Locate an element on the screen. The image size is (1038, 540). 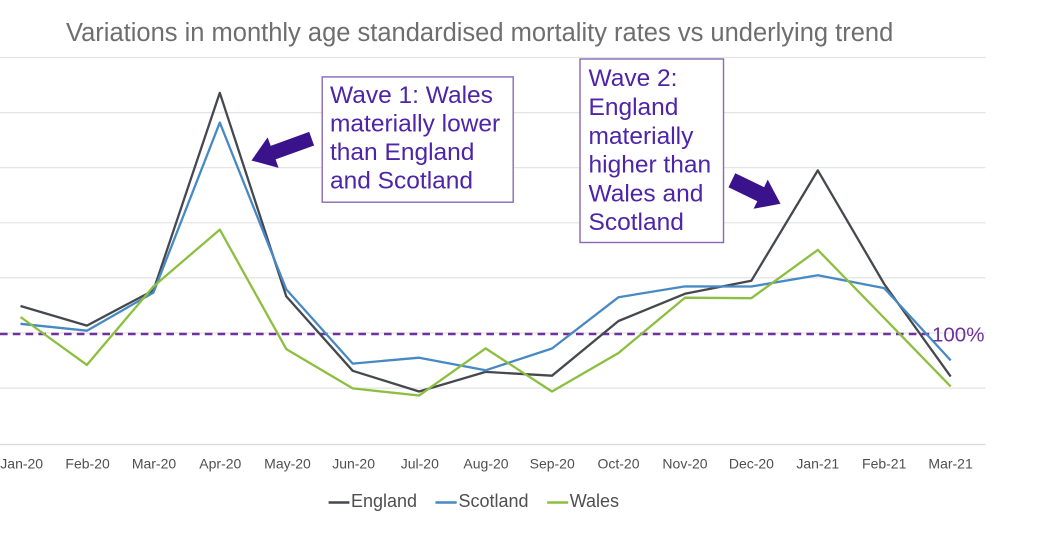
svg-text: Mar-21 is located at coordinates (950, 464).